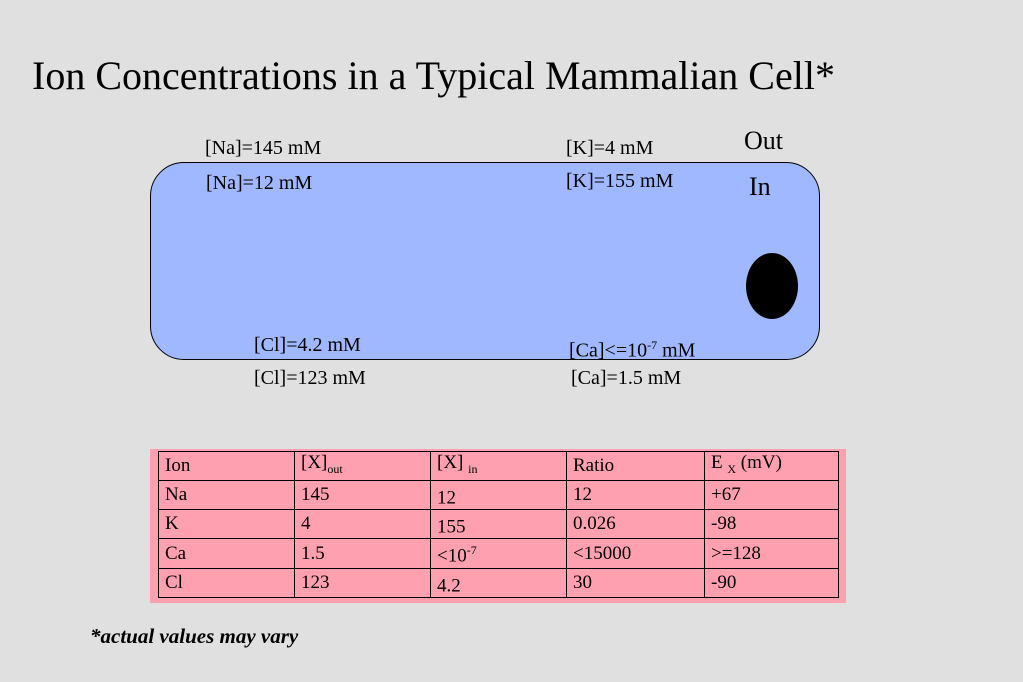  Describe the element at coordinates (446, 498) in the screenshot. I see `cell-in-value: 12` at that location.